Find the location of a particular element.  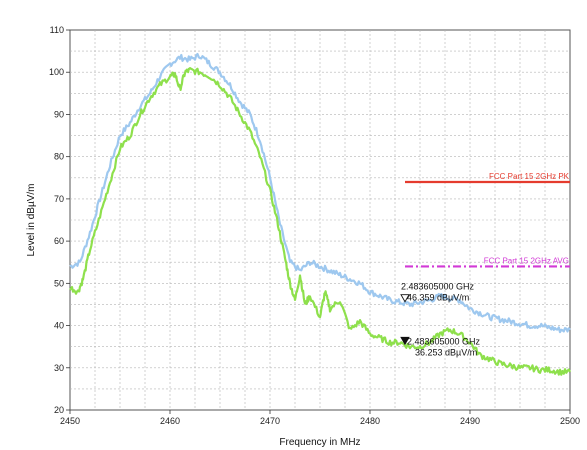

y-tick-label: 20 is located at coordinates (59, 410).